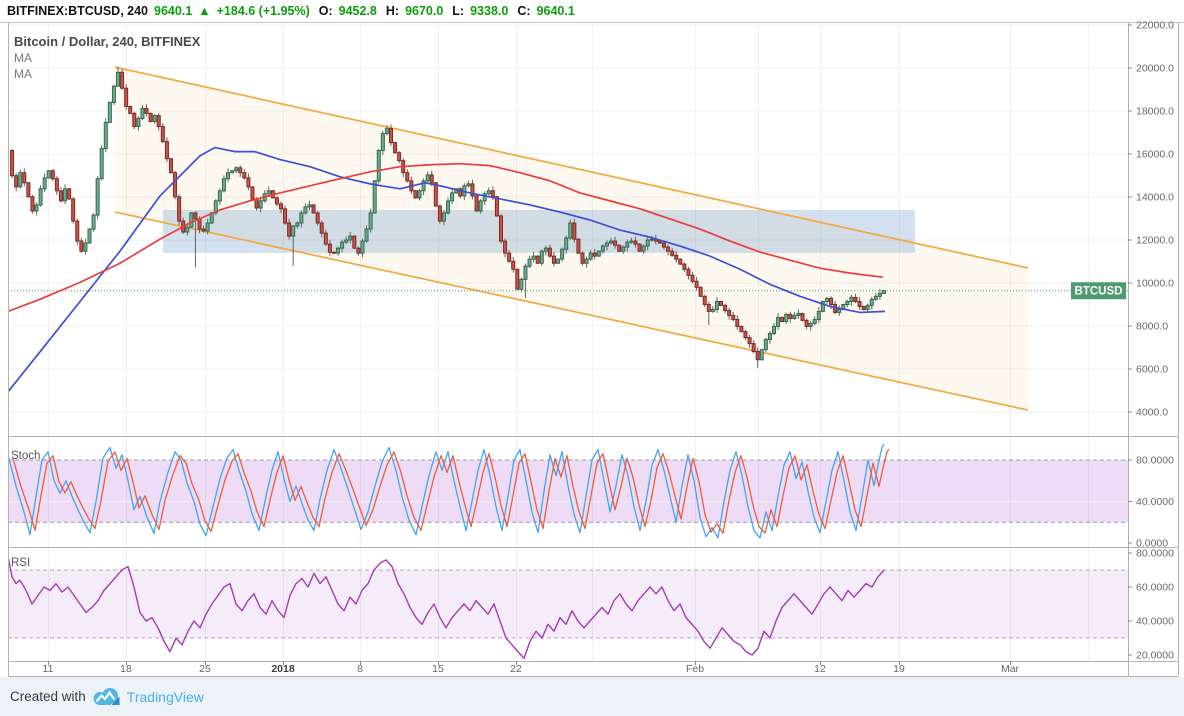 This screenshot has height=716, width=1184. Describe the element at coordinates (1155, 112) in the screenshot. I see `axis-label: 18000.0` at that location.